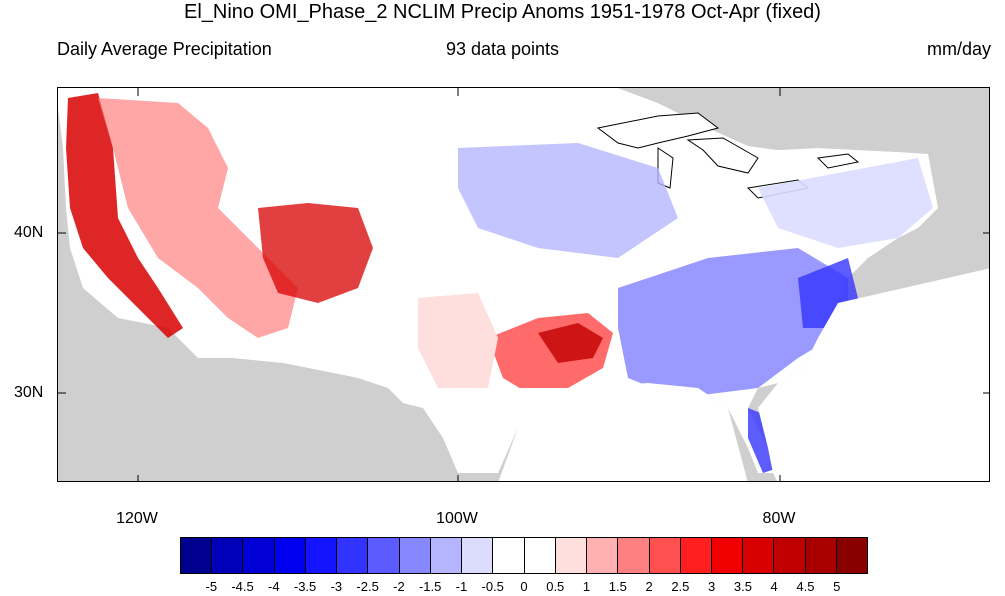  What do you see at coordinates (586, 586) in the screenshot?
I see `colorbar-tick-label: 1` at bounding box center [586, 586].